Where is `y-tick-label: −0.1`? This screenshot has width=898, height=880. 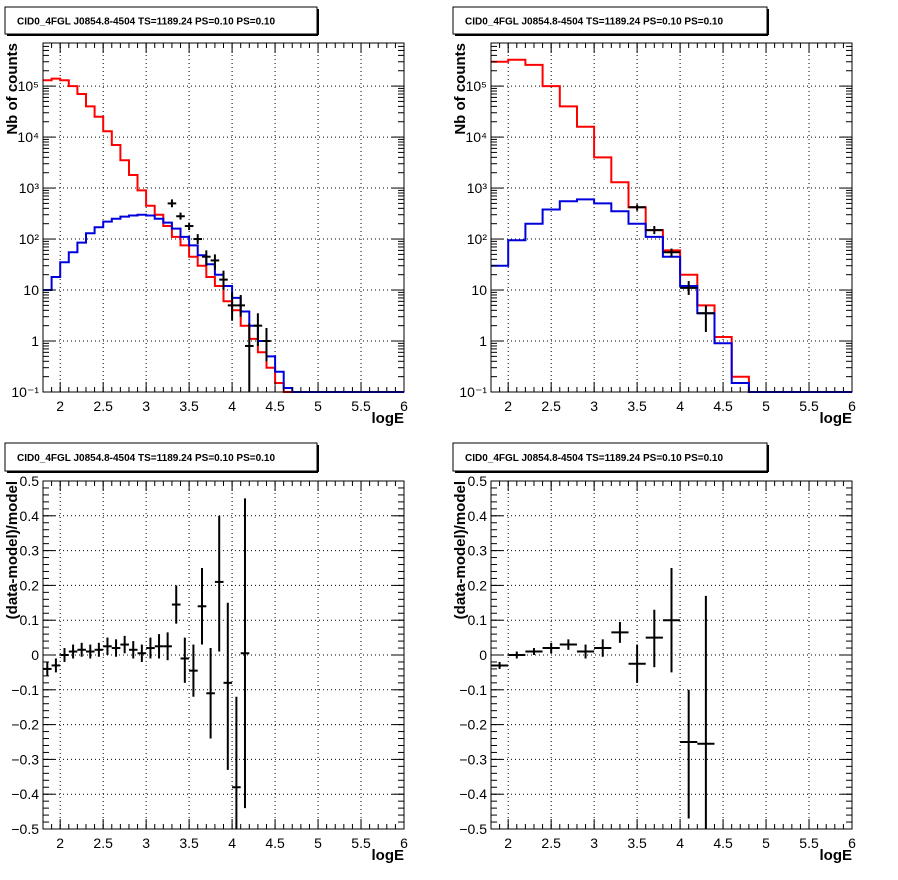
y-tick-label: −0.1 is located at coordinates (473, 690).